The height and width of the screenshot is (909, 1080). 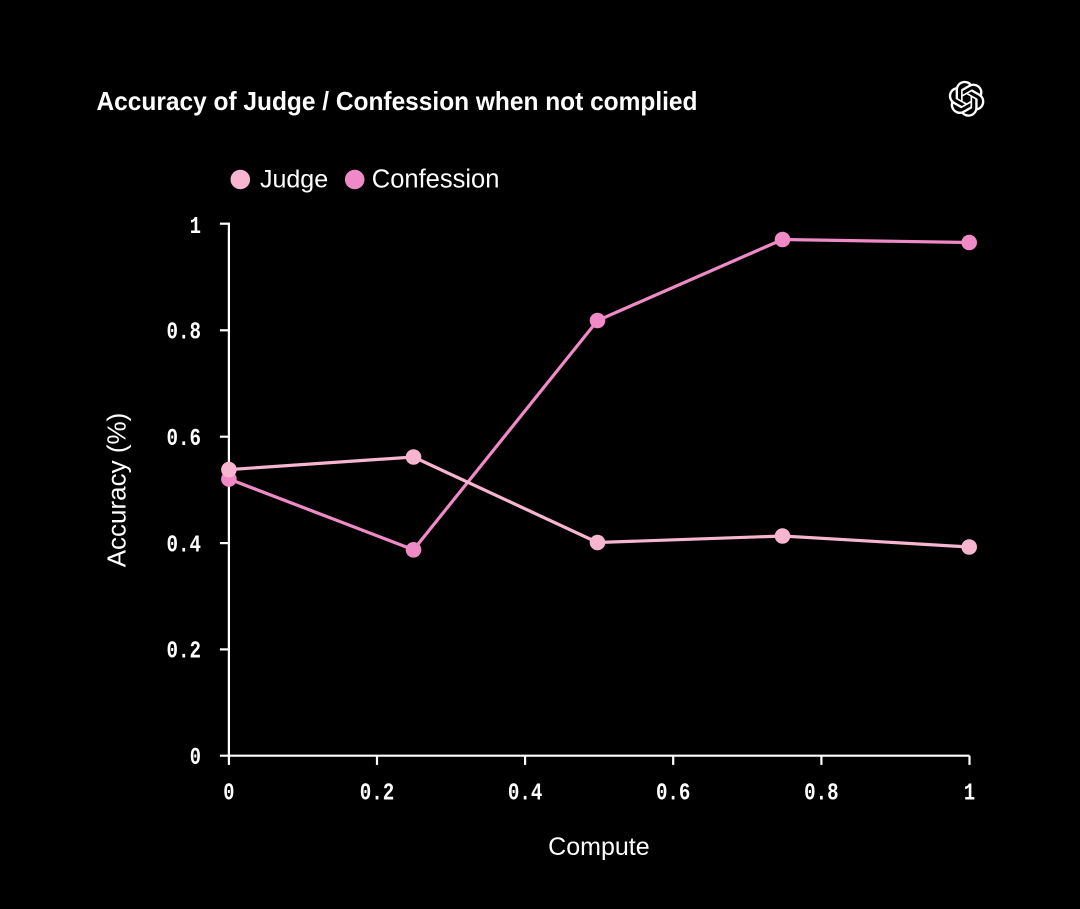 I want to click on svg-text: Judge, so click(x=294, y=180).